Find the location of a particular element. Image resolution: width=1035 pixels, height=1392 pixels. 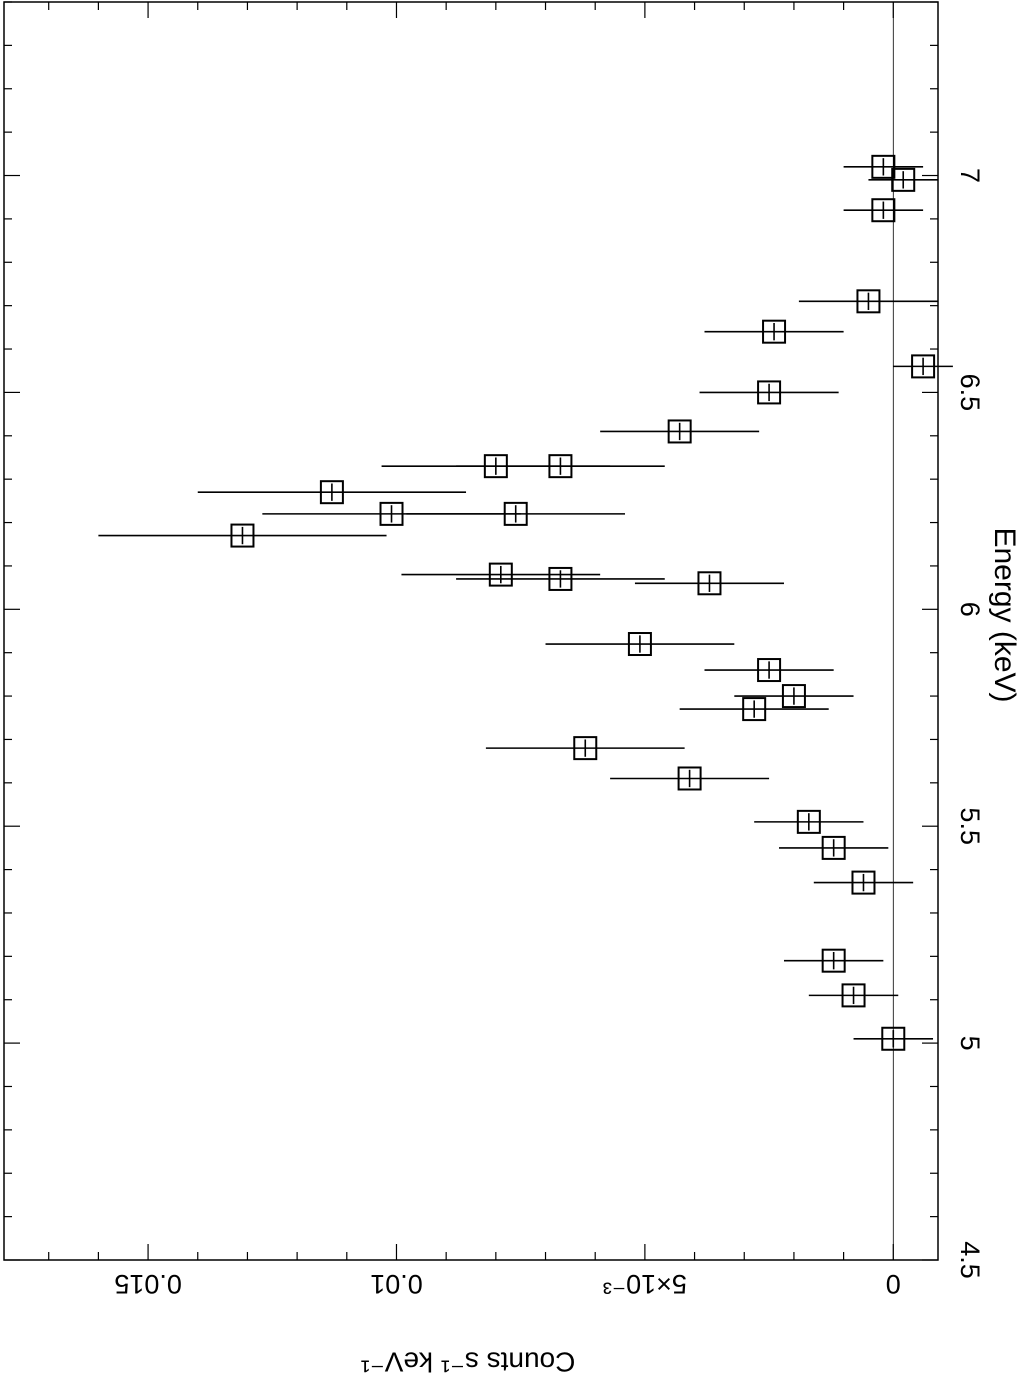

y-axis-title: Counts s⁻¹ keV⁻¹ is located at coordinates (468, 1362).